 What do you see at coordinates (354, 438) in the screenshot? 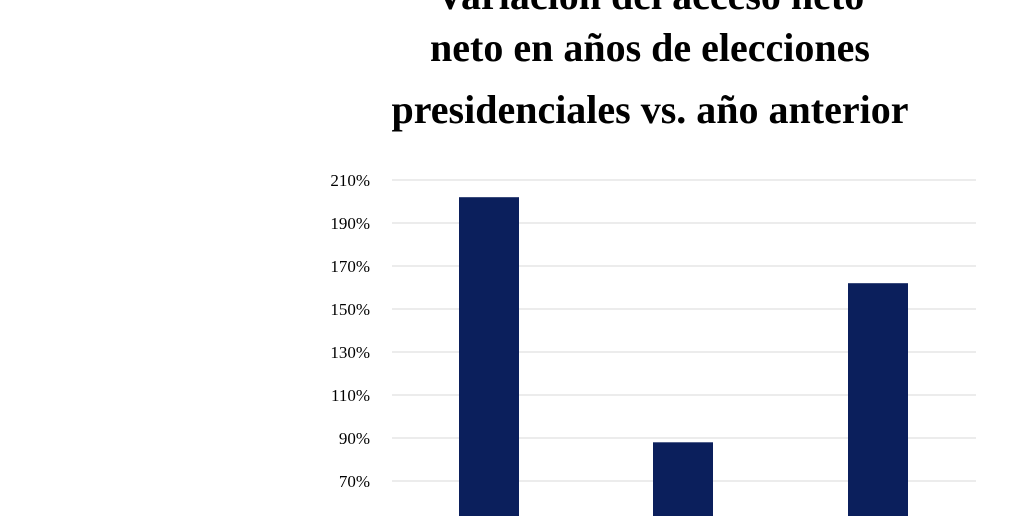
I see `y-tick-label: 90%` at bounding box center [354, 438].